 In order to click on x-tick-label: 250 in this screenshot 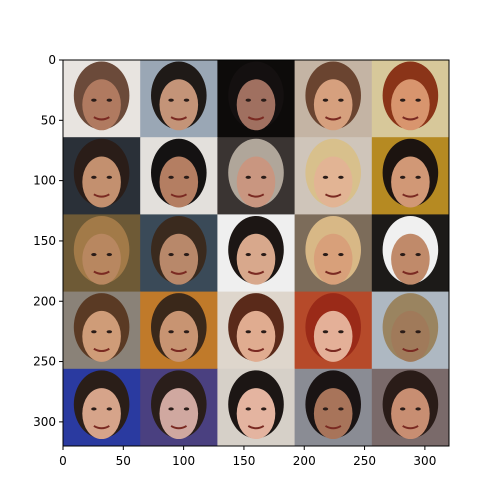, I will do `click(364, 461)`.